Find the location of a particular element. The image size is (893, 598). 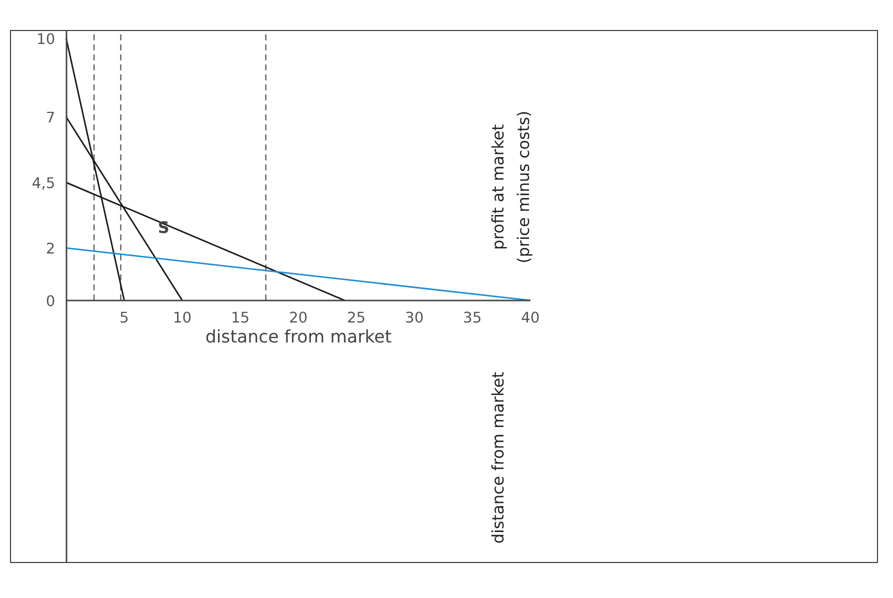

x-tick-label: 5 is located at coordinates (124, 317).